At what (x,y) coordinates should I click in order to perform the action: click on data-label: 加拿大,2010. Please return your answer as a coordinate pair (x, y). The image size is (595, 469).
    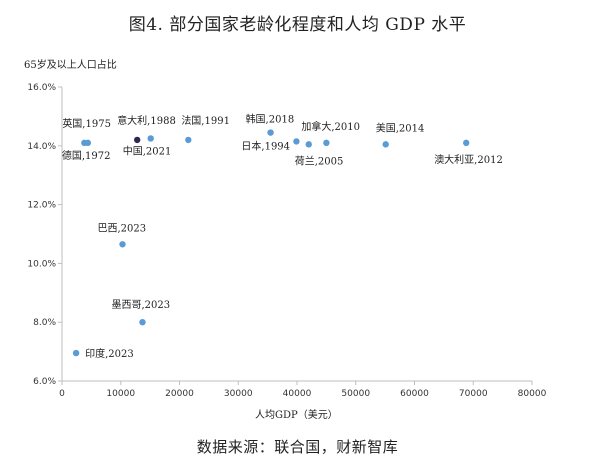
    Looking at the image, I should click on (330, 126).